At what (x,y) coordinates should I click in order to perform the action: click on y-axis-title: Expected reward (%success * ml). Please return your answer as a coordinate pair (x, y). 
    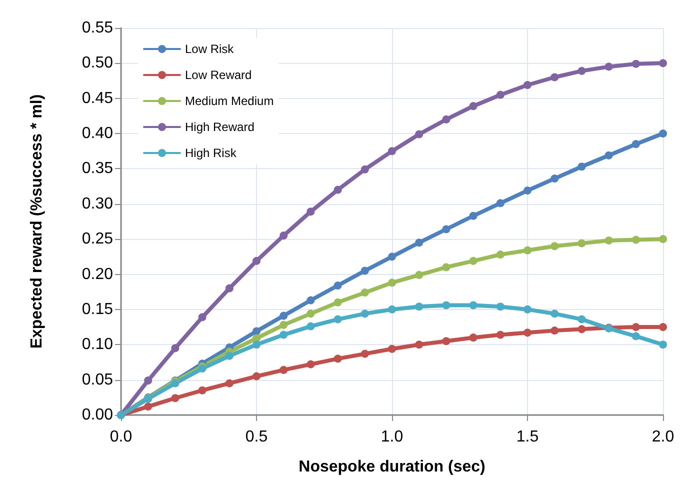
    Looking at the image, I should click on (37, 221).